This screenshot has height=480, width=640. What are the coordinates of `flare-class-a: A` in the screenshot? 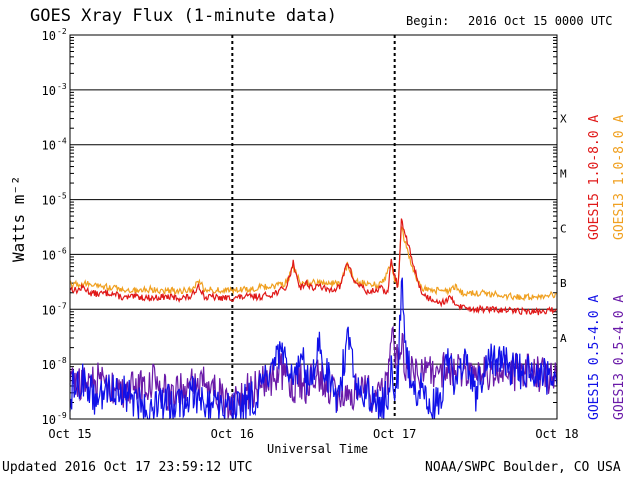 It's located at (563, 338).